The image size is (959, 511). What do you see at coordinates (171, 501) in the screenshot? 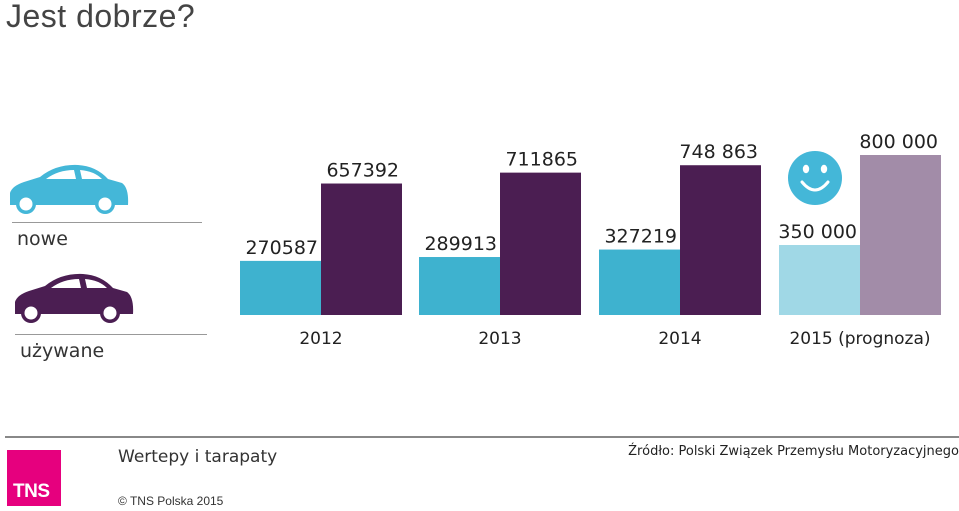
I see `copyright-note: © TNS Polska 2015` at bounding box center [171, 501].